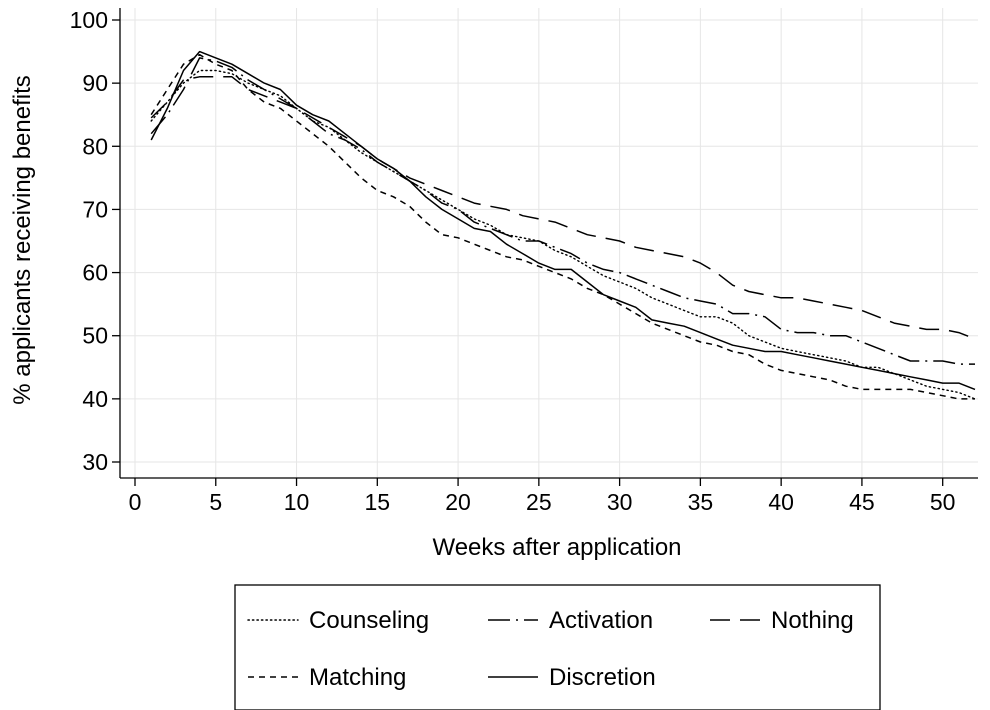 This screenshot has width=990, height=710. What do you see at coordinates (781, 502) in the screenshot?
I see `x-tick-label: 40` at bounding box center [781, 502].